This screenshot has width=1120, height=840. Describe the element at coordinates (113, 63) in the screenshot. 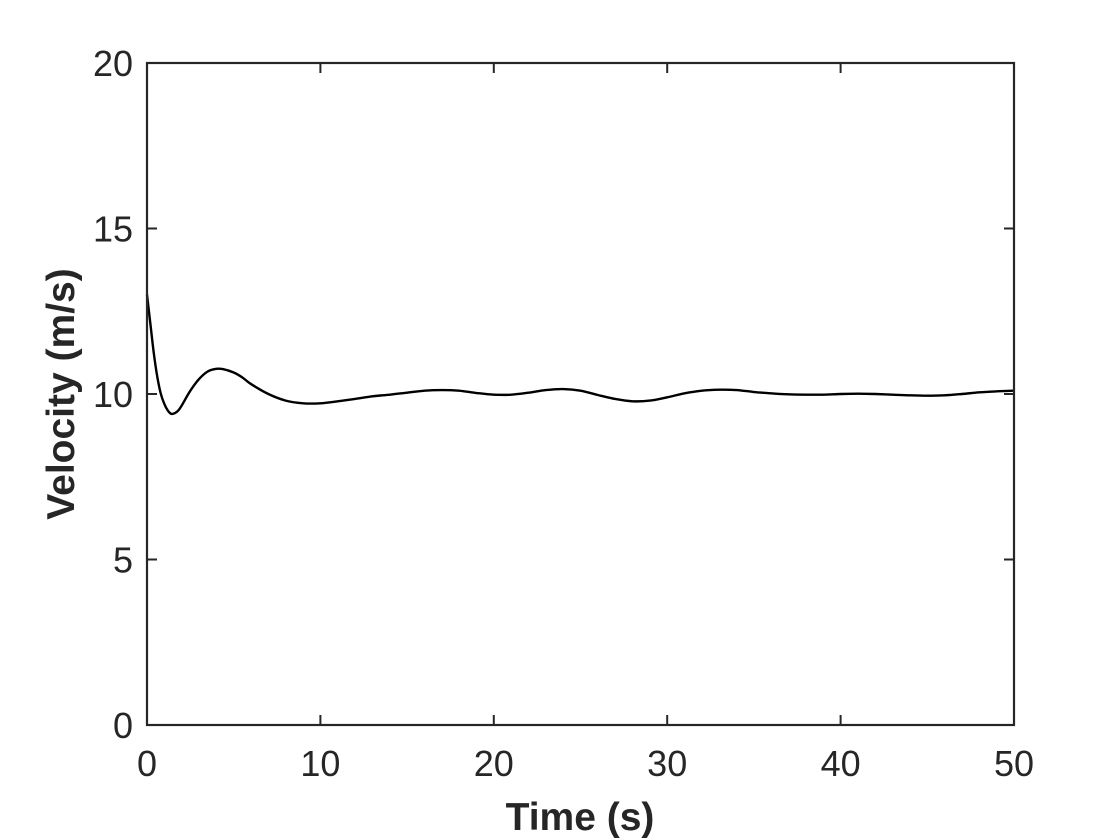

I see `y-tick-label: 20` at that location.